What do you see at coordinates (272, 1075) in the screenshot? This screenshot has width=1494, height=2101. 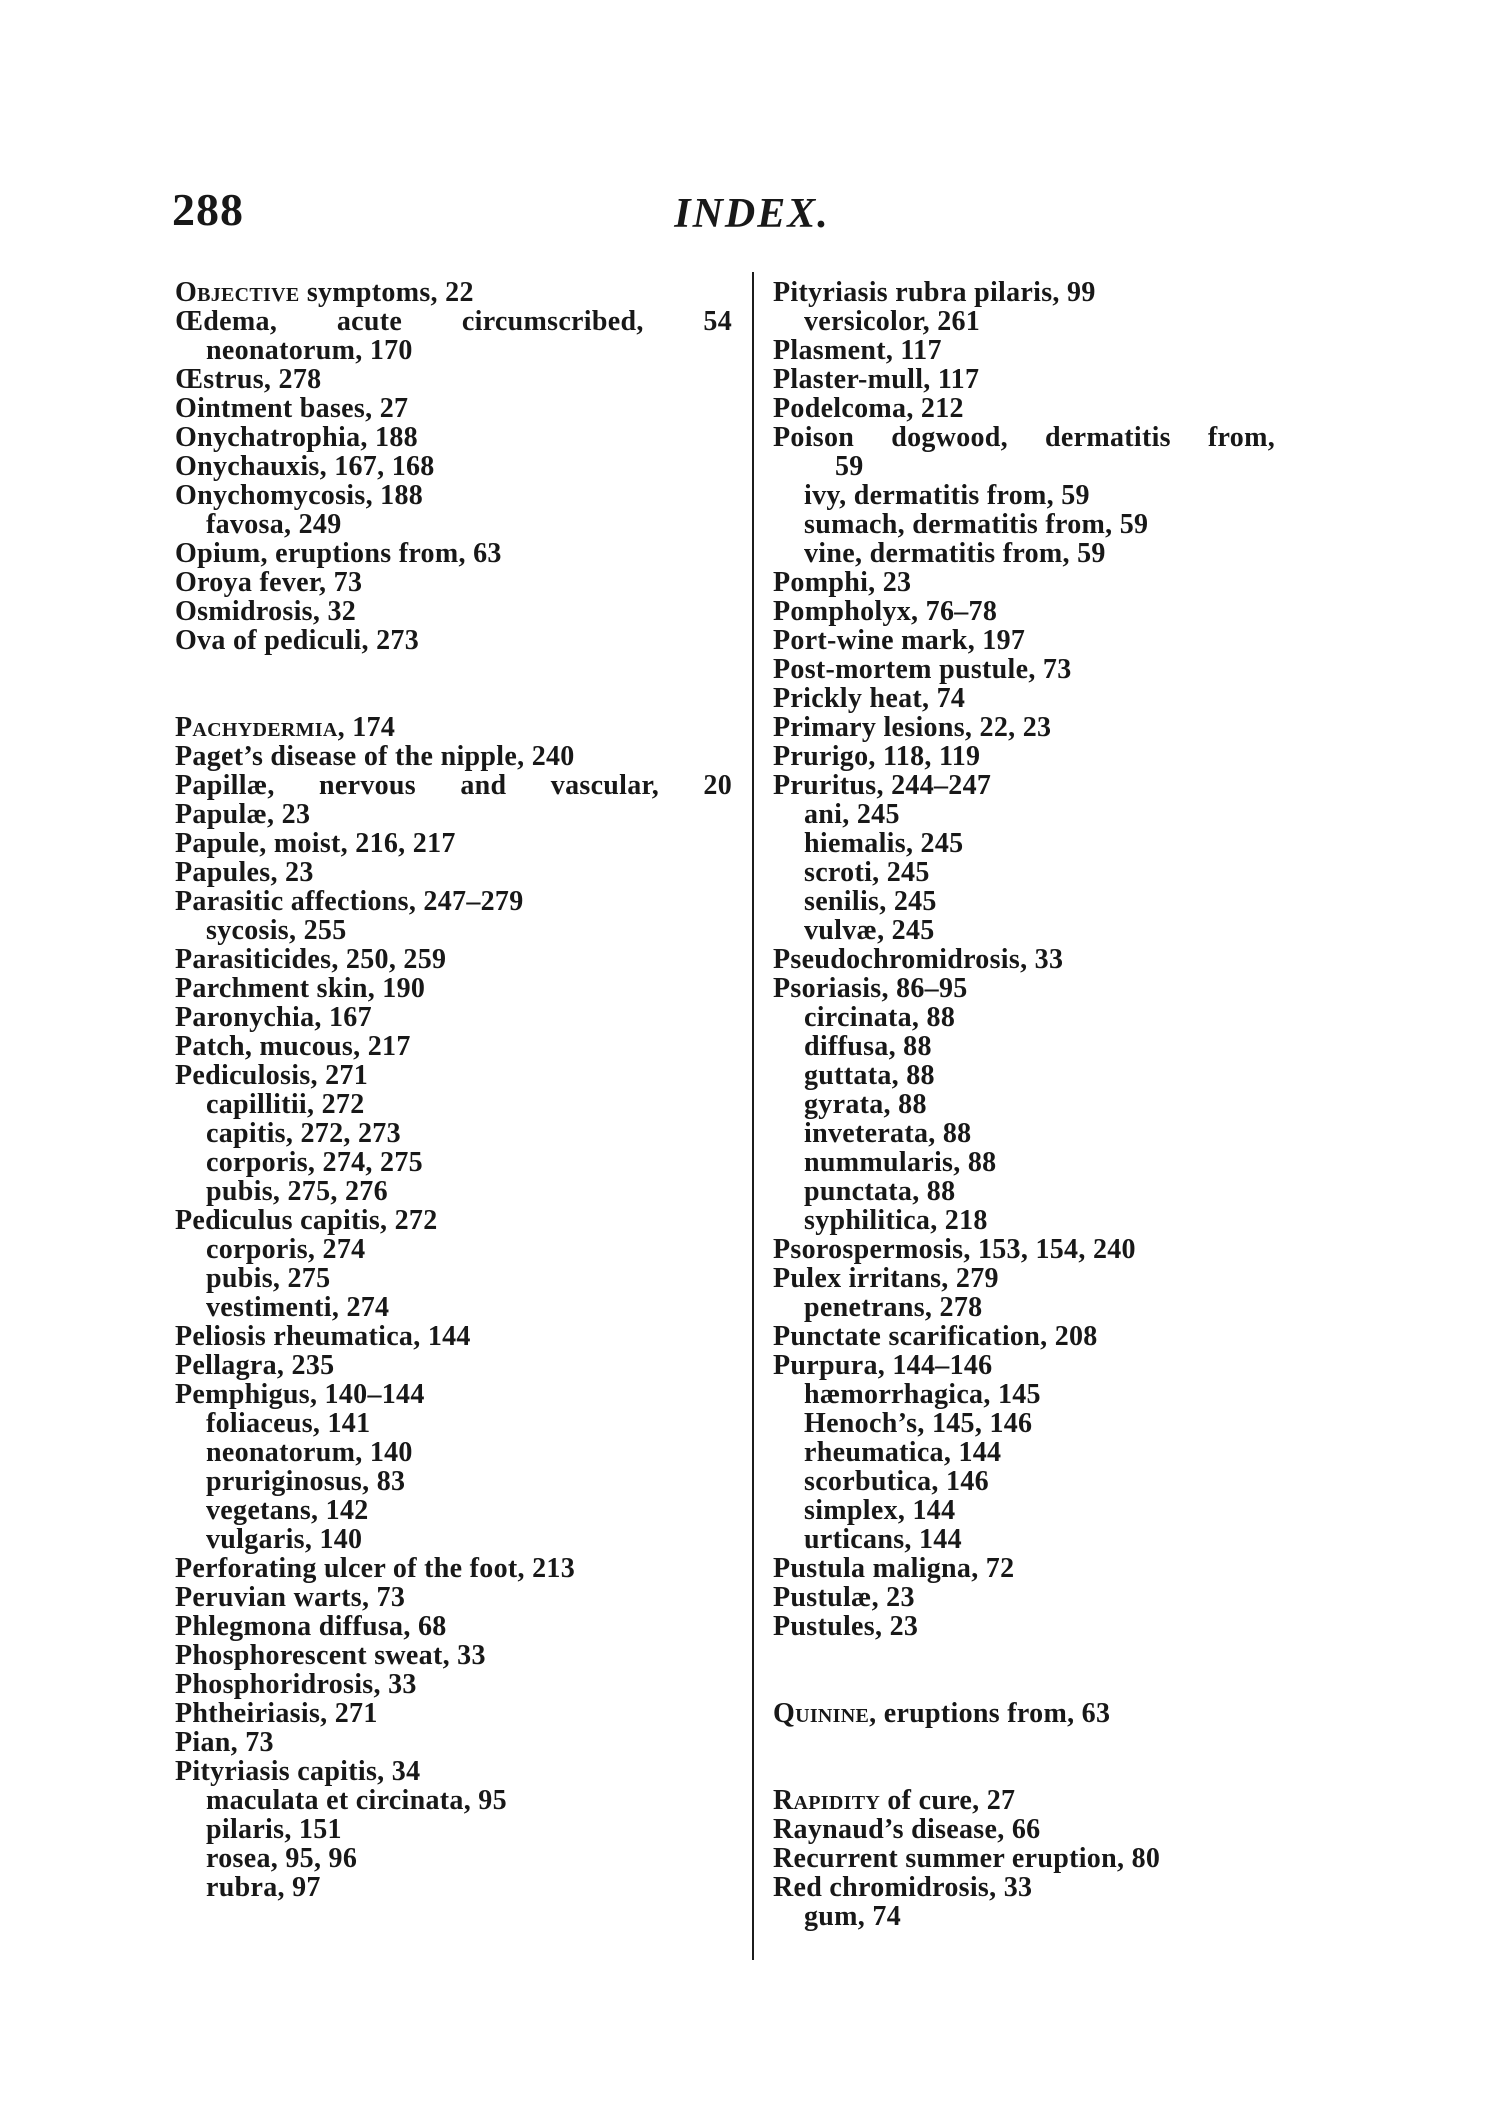 I see `index-entry: Pediculosis, 271` at bounding box center [272, 1075].